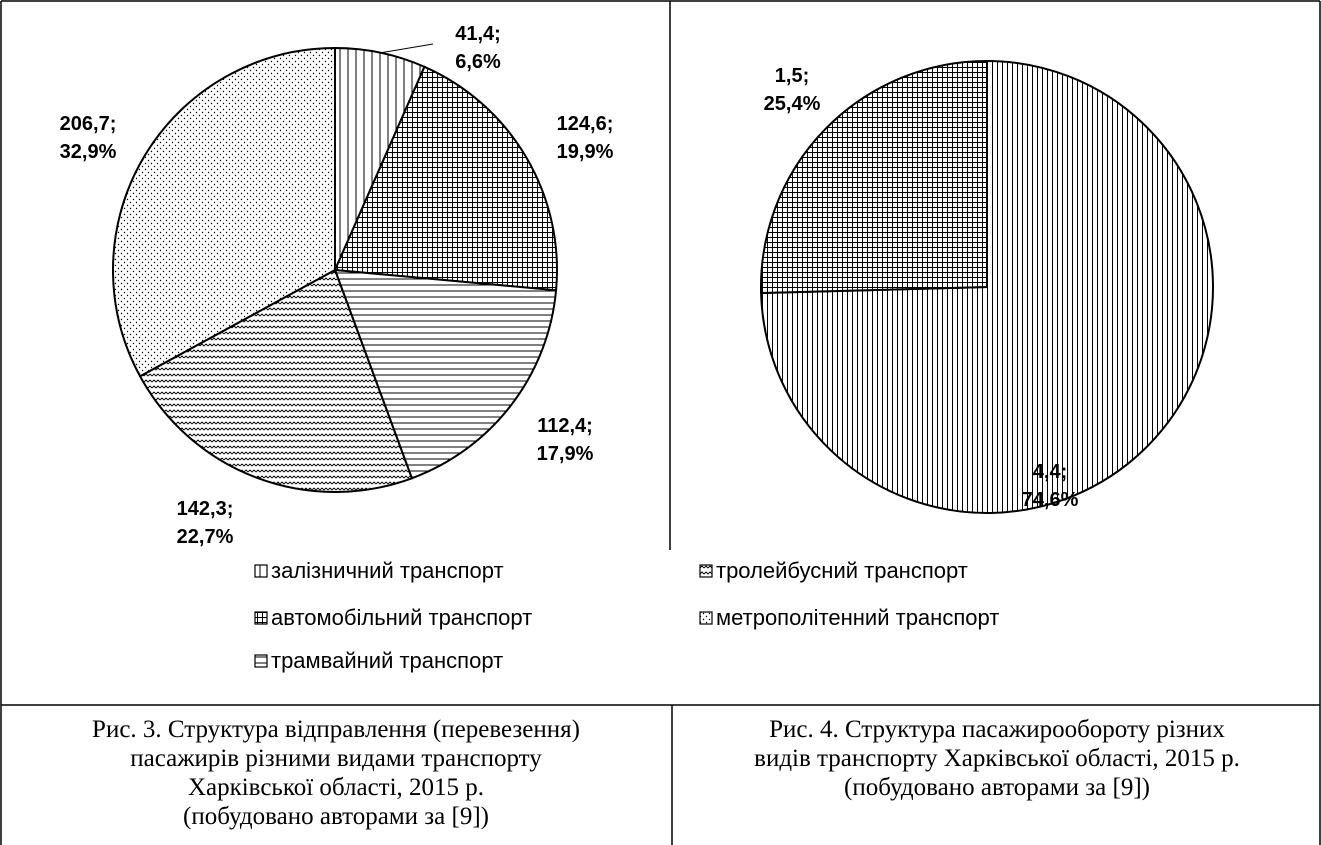  I want to click on data-label: 124,6;, so click(585, 124).